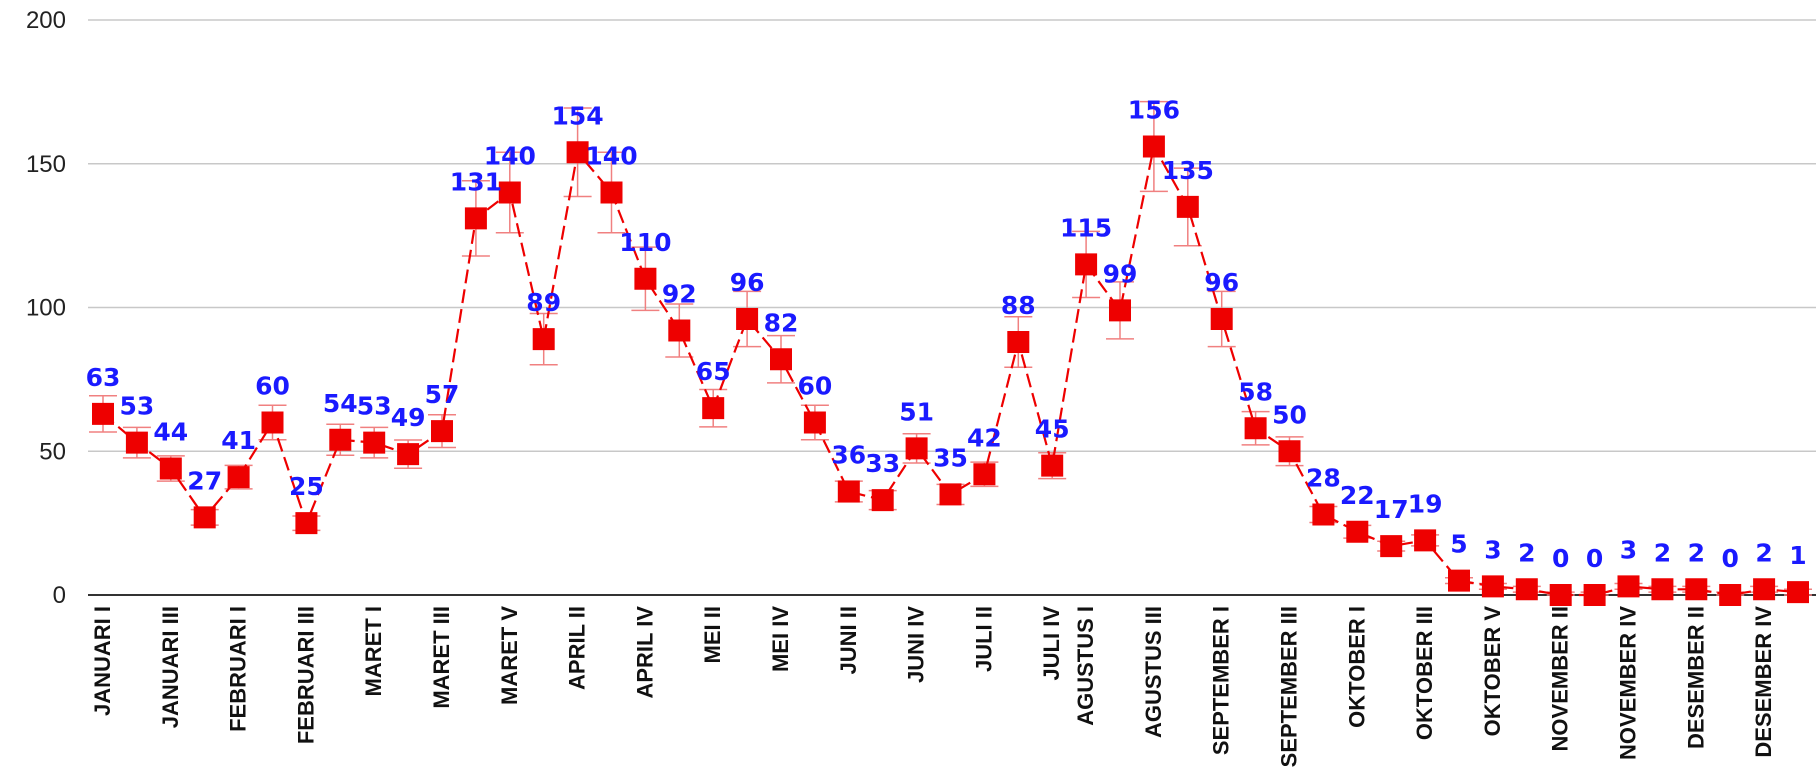 Image resolution: width=1816 pixels, height=771 pixels. I want to click on x-tick-label: OKTOBER I, so click(1356, 667).